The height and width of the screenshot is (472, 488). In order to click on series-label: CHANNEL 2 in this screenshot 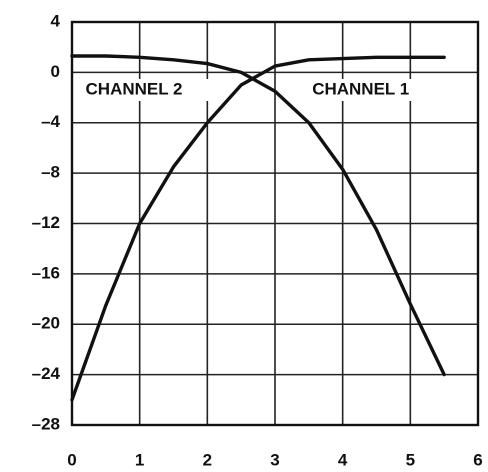, I will do `click(134, 88)`.